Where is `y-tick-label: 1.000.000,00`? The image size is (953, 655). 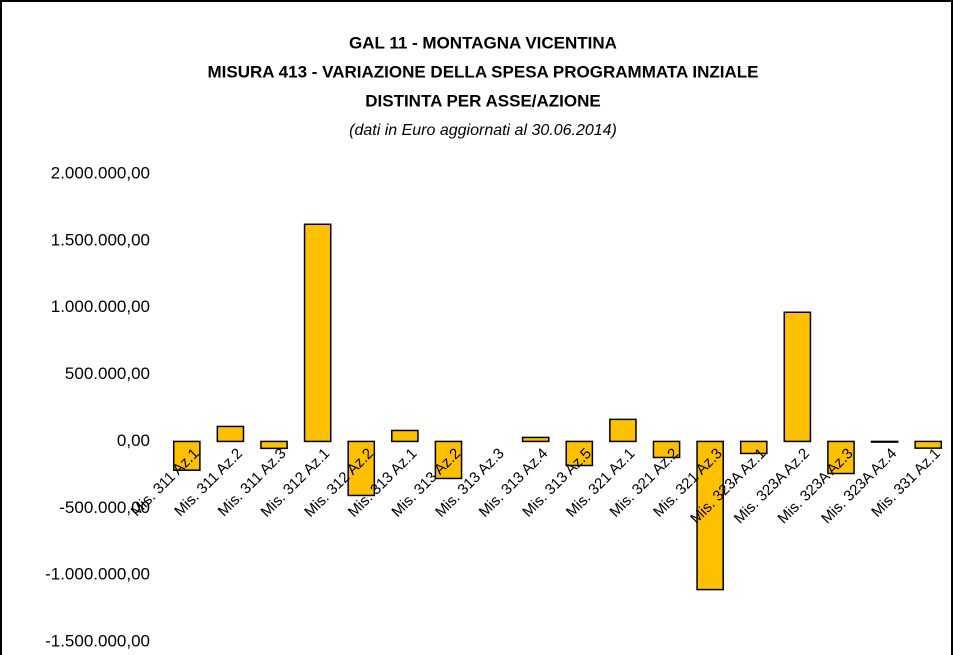
y-tick-label: 1.000.000,00 is located at coordinates (100, 306).